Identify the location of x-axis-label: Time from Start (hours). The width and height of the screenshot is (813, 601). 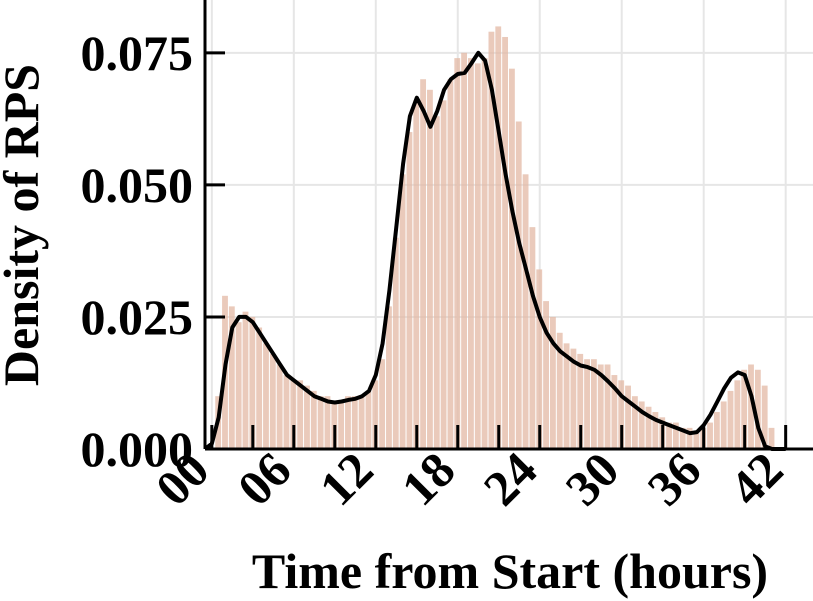
(510, 571).